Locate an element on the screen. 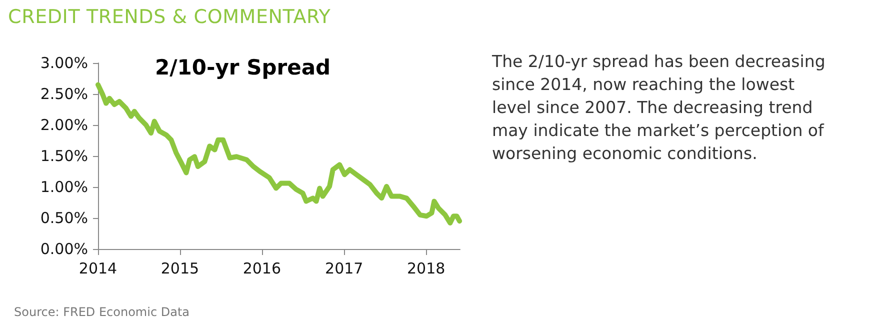 Image resolution: width=875 pixels, height=328 pixels. y-tick-label: 0.50% is located at coordinates (64, 218).